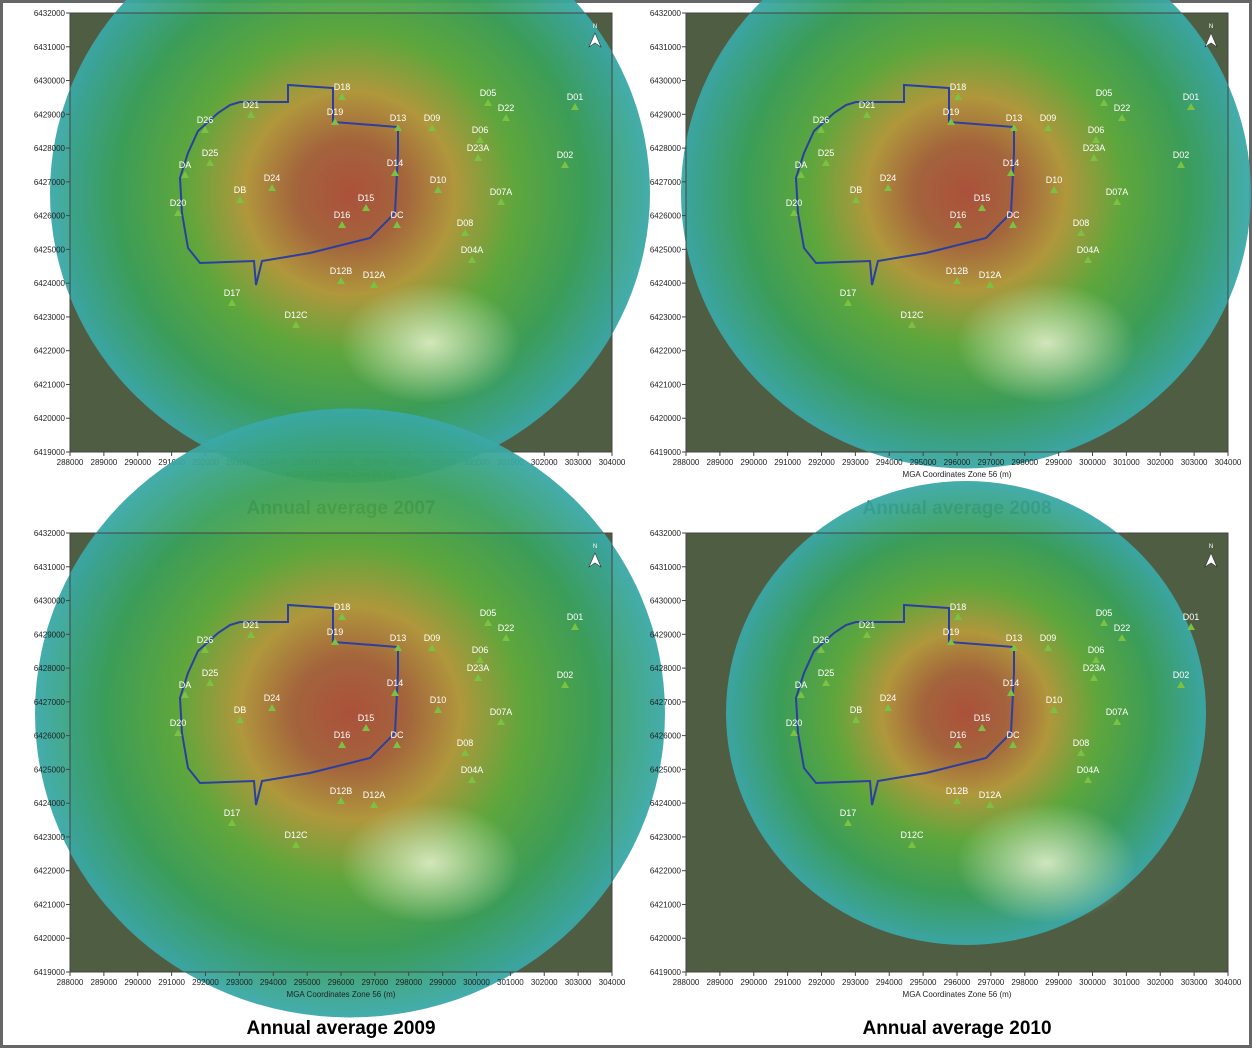 This screenshot has height=1048, width=1252. Describe the element at coordinates (666, 769) in the screenshot. I see `y-tick-label: 6425000` at that location.